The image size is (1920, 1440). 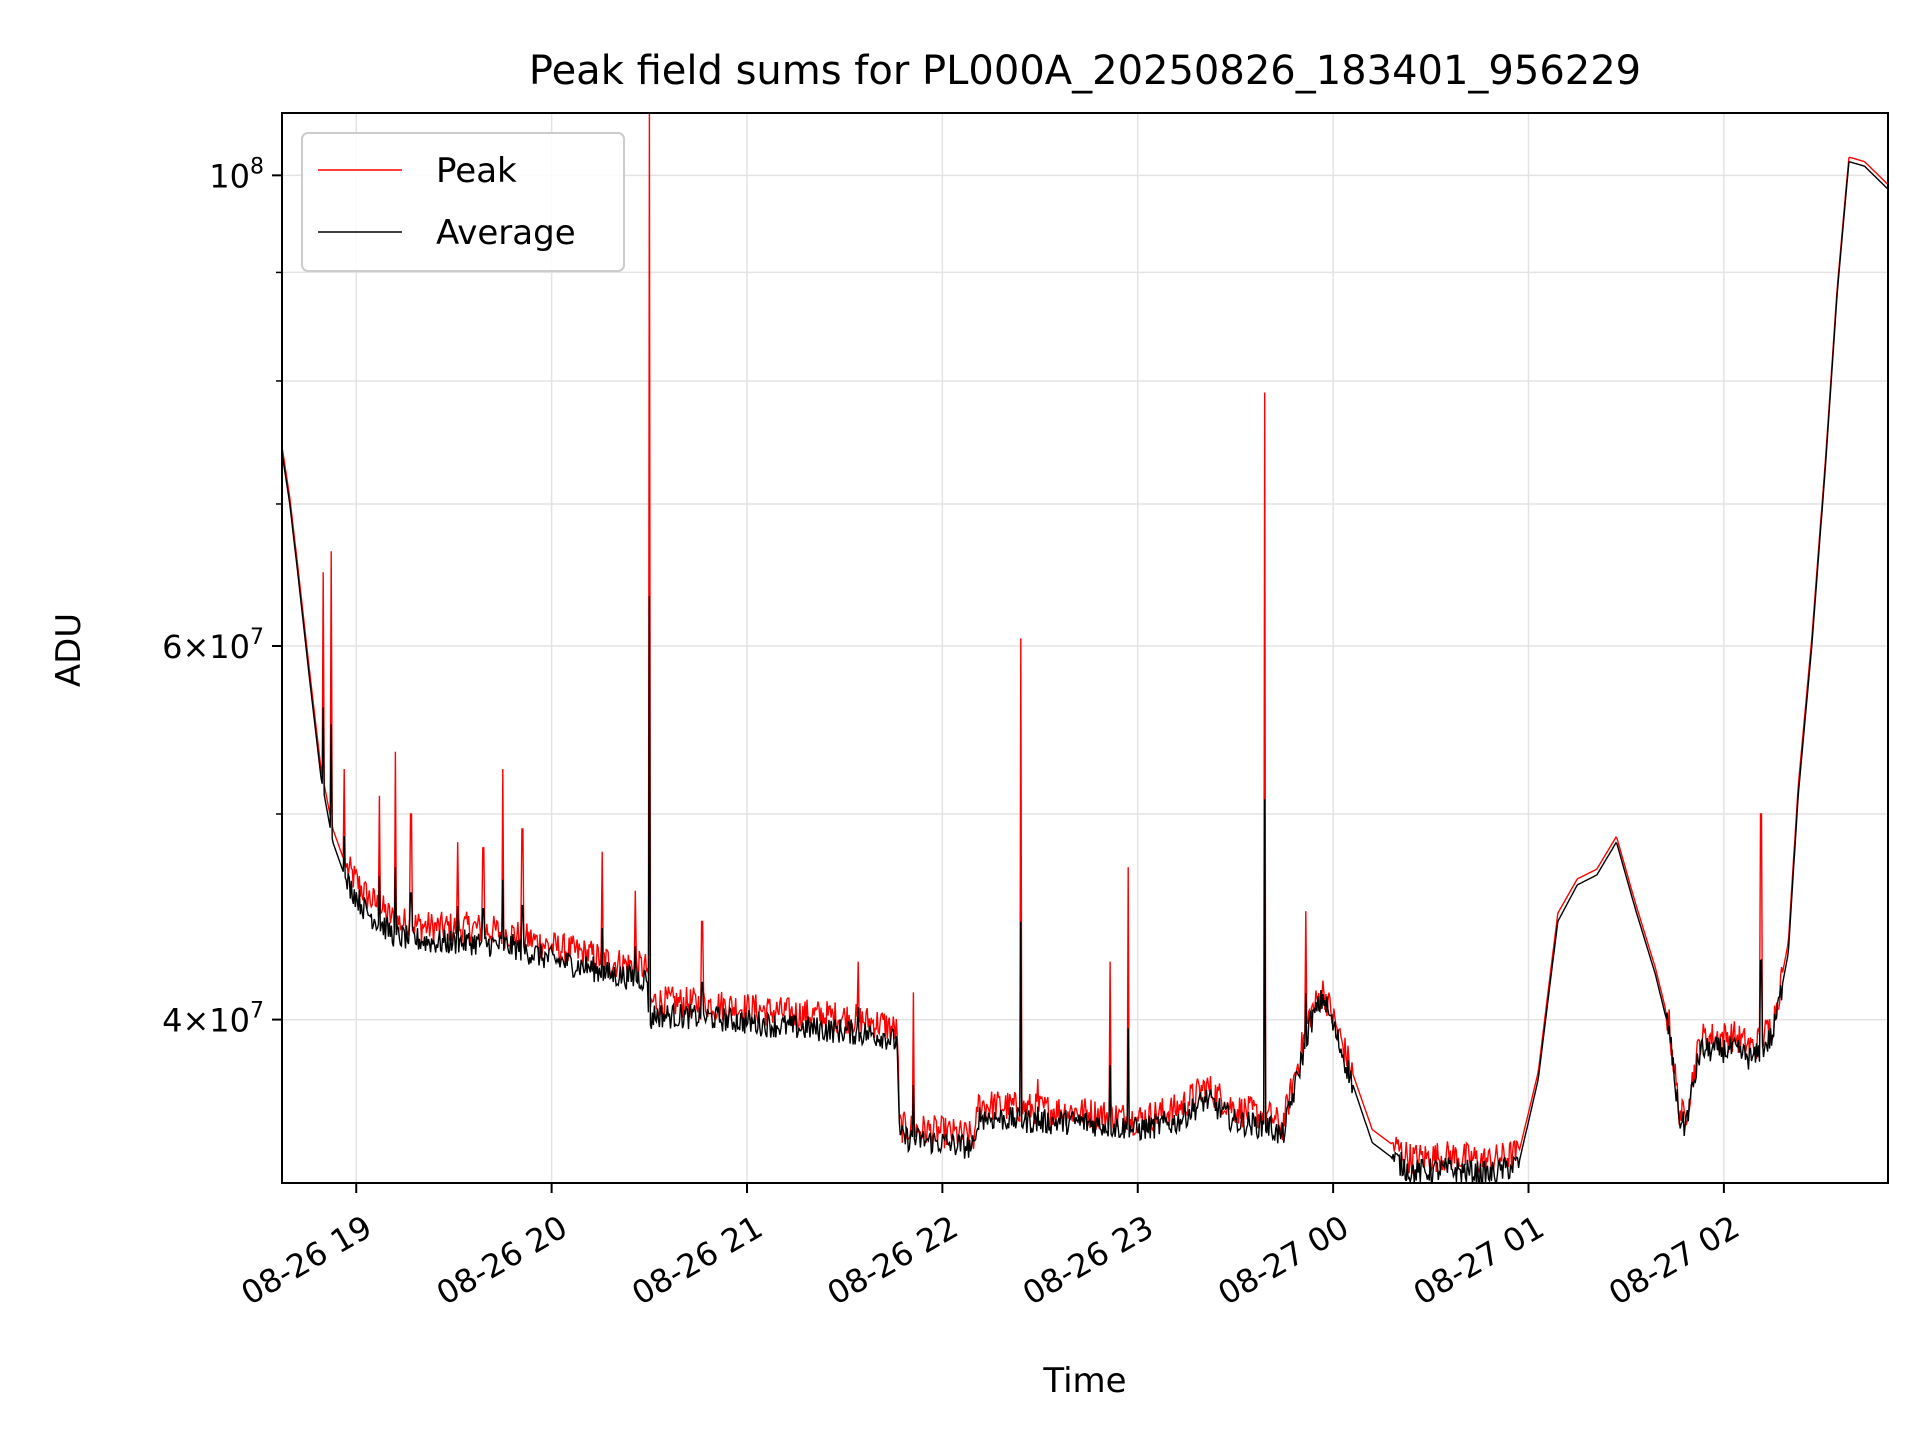 I want to click on y-tick-label: 4×107, so click(x=213, y=1019).